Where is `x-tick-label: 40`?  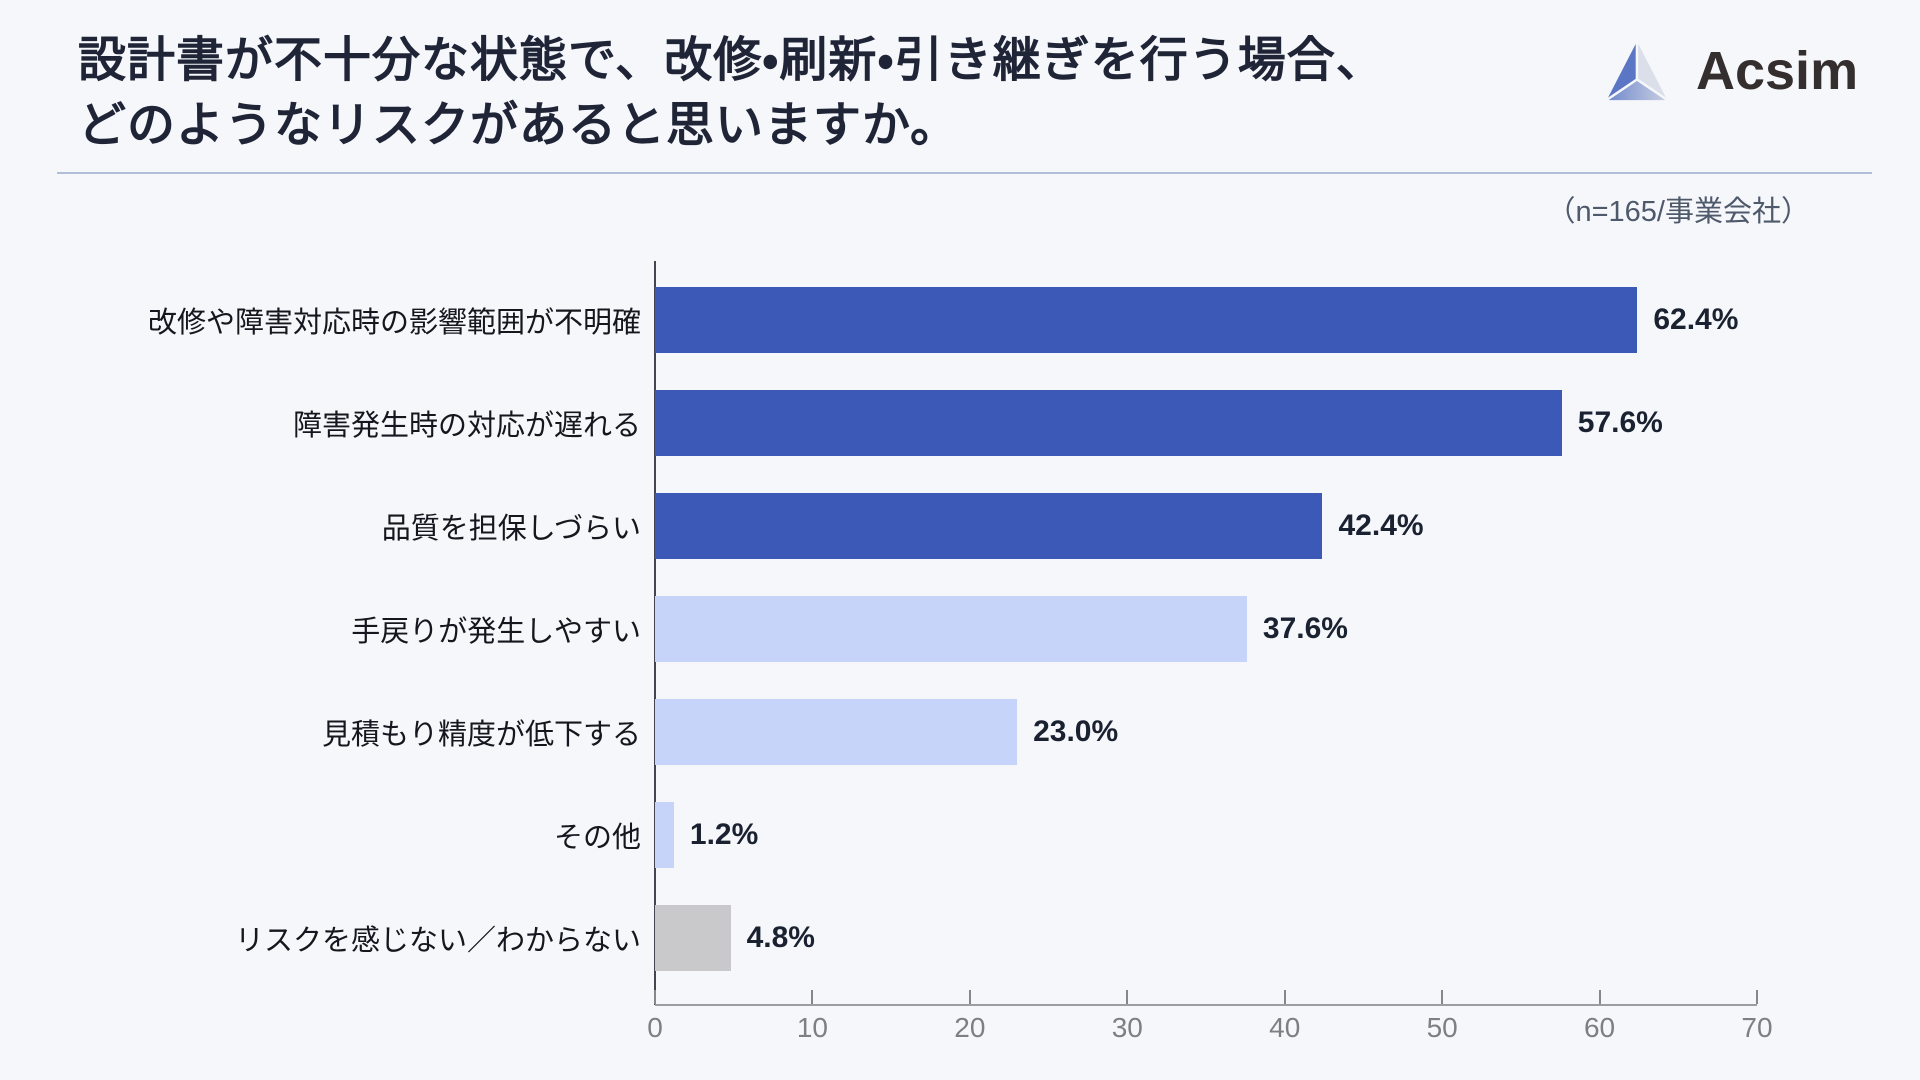 x-tick-label: 40 is located at coordinates (1285, 1027).